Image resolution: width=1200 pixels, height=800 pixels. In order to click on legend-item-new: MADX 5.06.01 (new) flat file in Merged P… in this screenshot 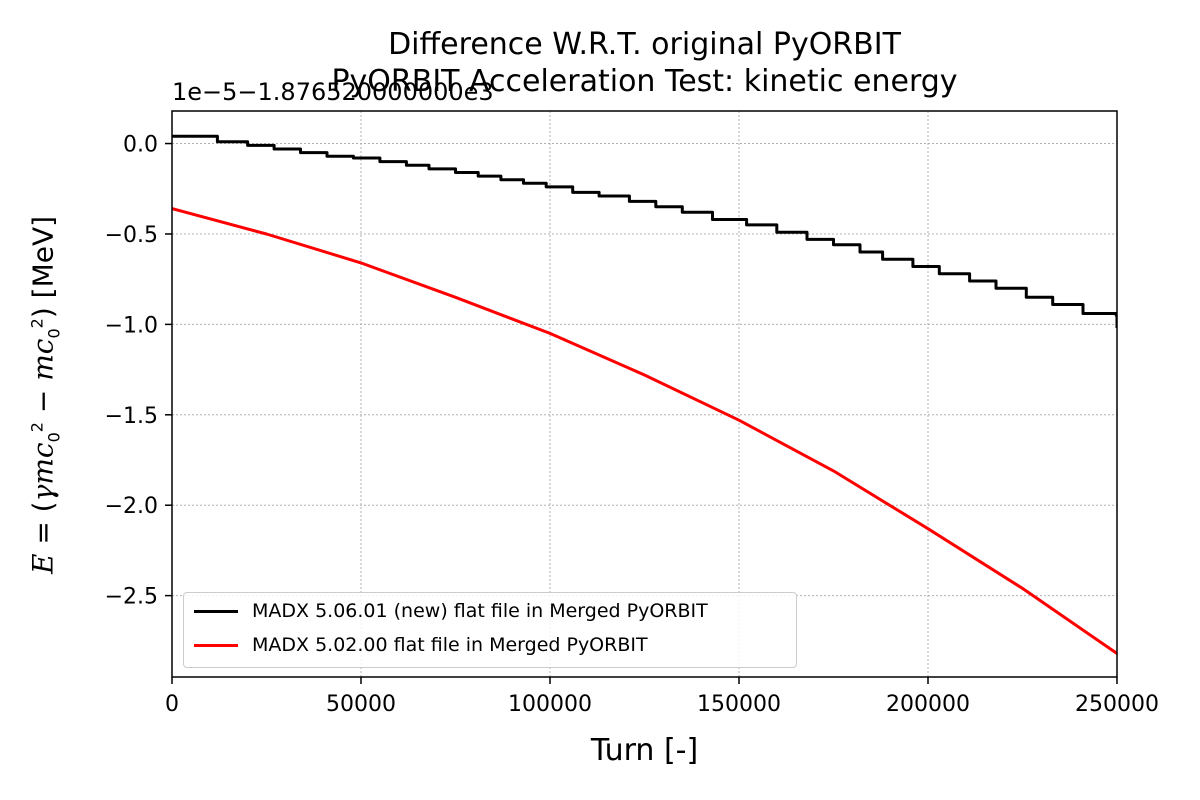, I will do `click(451, 611)`.